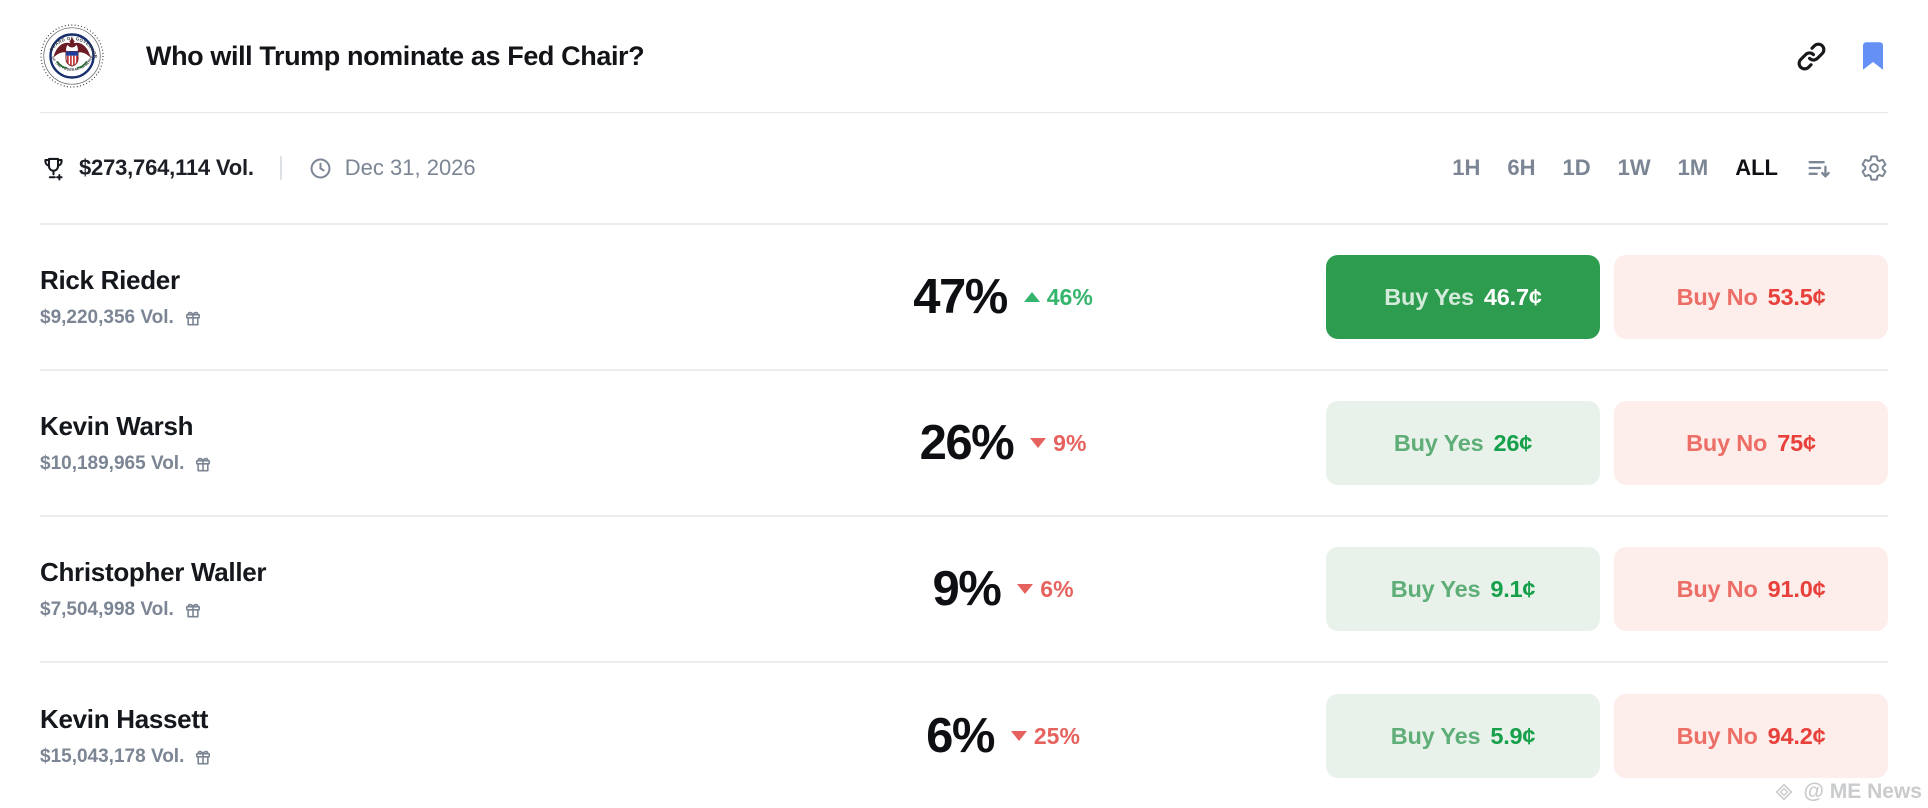 This screenshot has width=1928, height=808. Describe the element at coordinates (1463, 736) in the screenshot. I see `buy-yes-button: Buy Yes 5.9¢` at that location.